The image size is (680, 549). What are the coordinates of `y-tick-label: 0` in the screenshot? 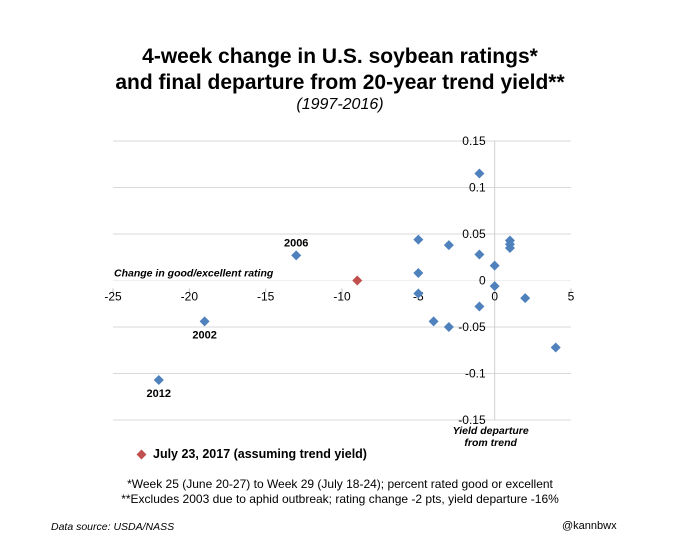 It's located at (482, 281).